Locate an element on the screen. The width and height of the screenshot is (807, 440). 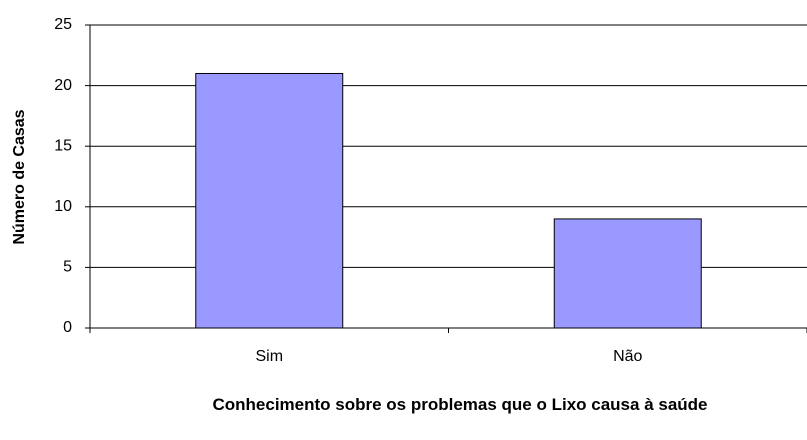
y-tick-label: 5 is located at coordinates (67, 267).